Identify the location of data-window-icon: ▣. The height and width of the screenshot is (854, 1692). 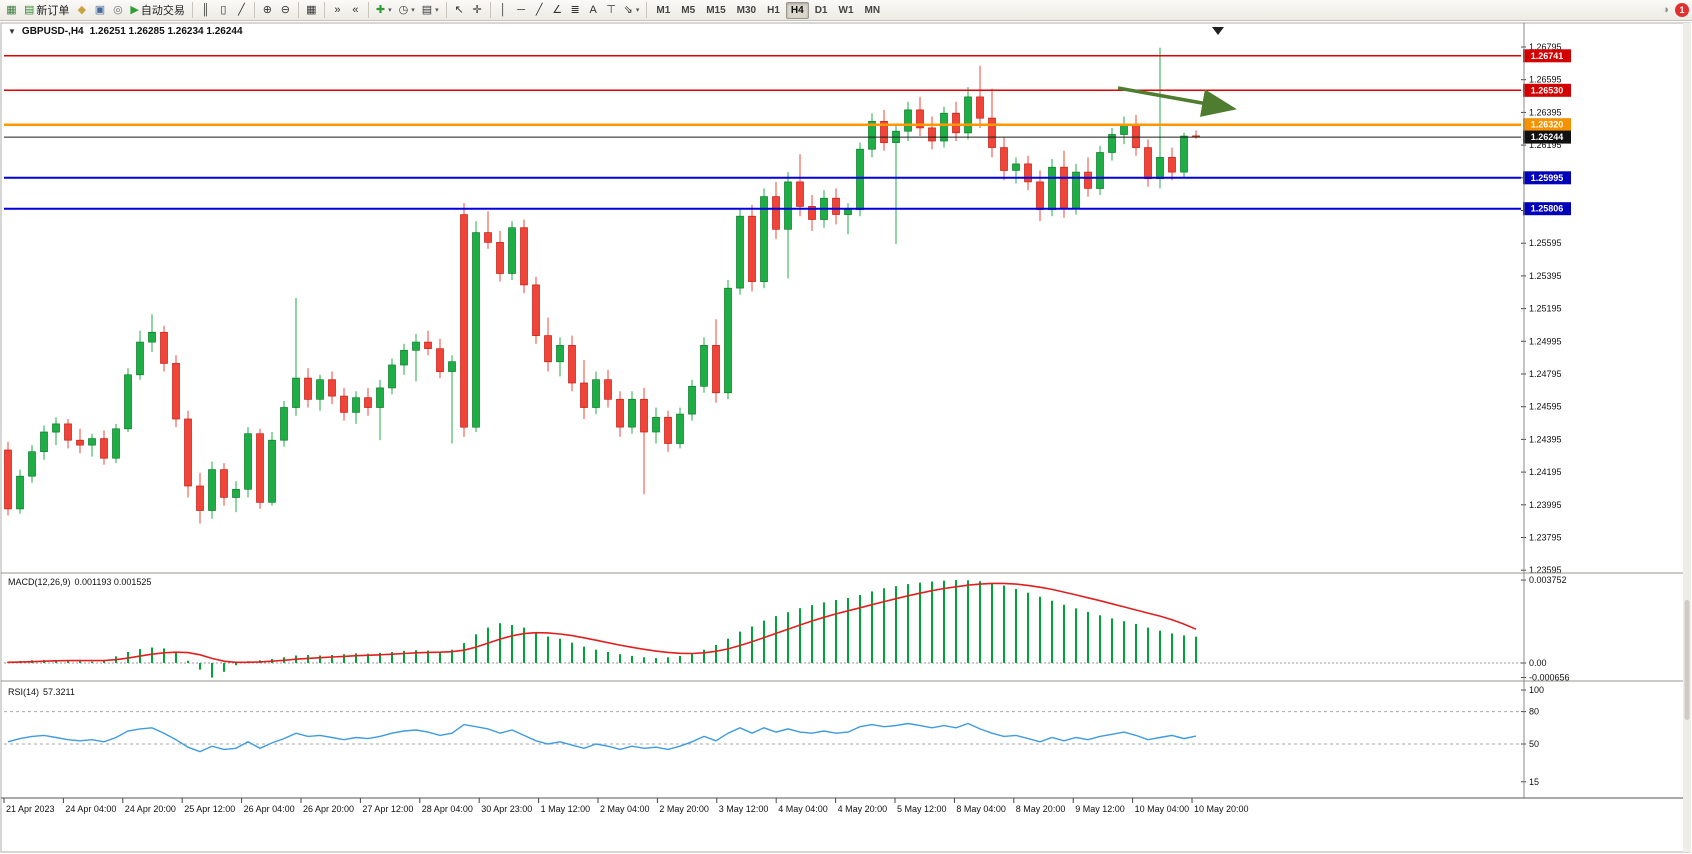
(100, 9).